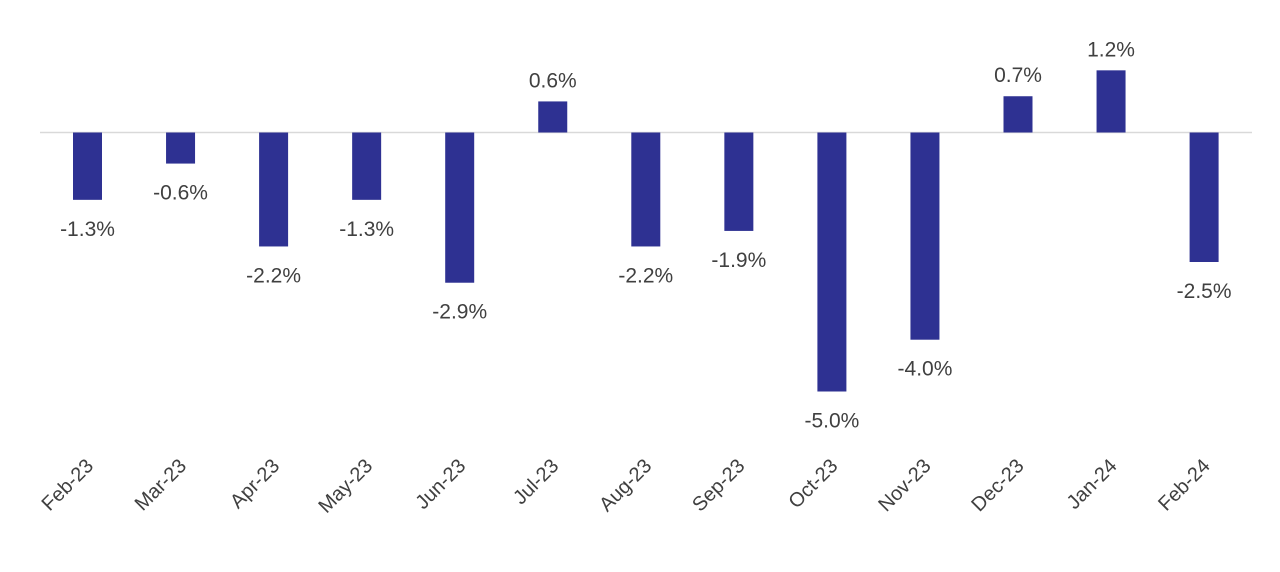  What do you see at coordinates (161, 485) in the screenshot?
I see `x-tick-label: Mar-23` at bounding box center [161, 485].